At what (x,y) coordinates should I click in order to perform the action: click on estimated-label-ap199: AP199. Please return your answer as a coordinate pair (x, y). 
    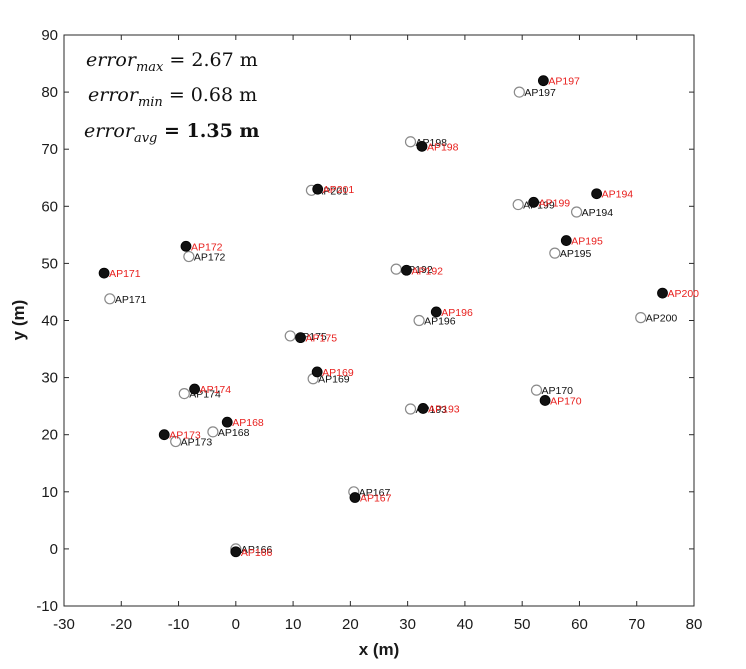
    Looking at the image, I should click on (555, 203).